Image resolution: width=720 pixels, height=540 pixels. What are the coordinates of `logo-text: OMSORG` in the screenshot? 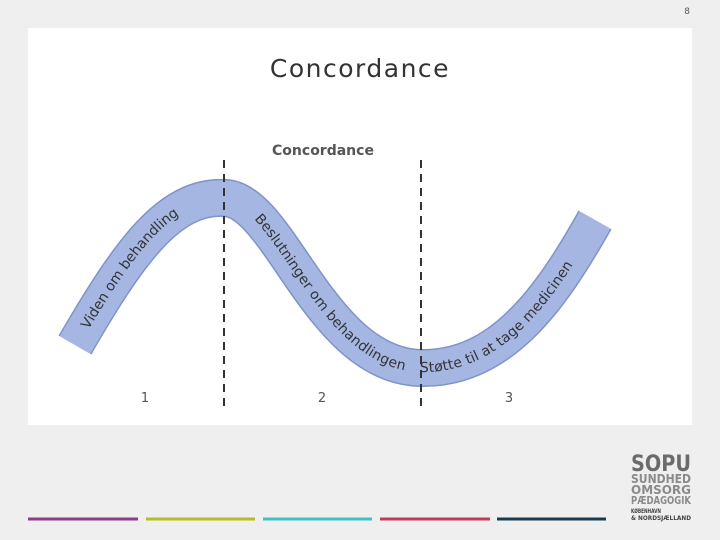 It's located at (661, 490).